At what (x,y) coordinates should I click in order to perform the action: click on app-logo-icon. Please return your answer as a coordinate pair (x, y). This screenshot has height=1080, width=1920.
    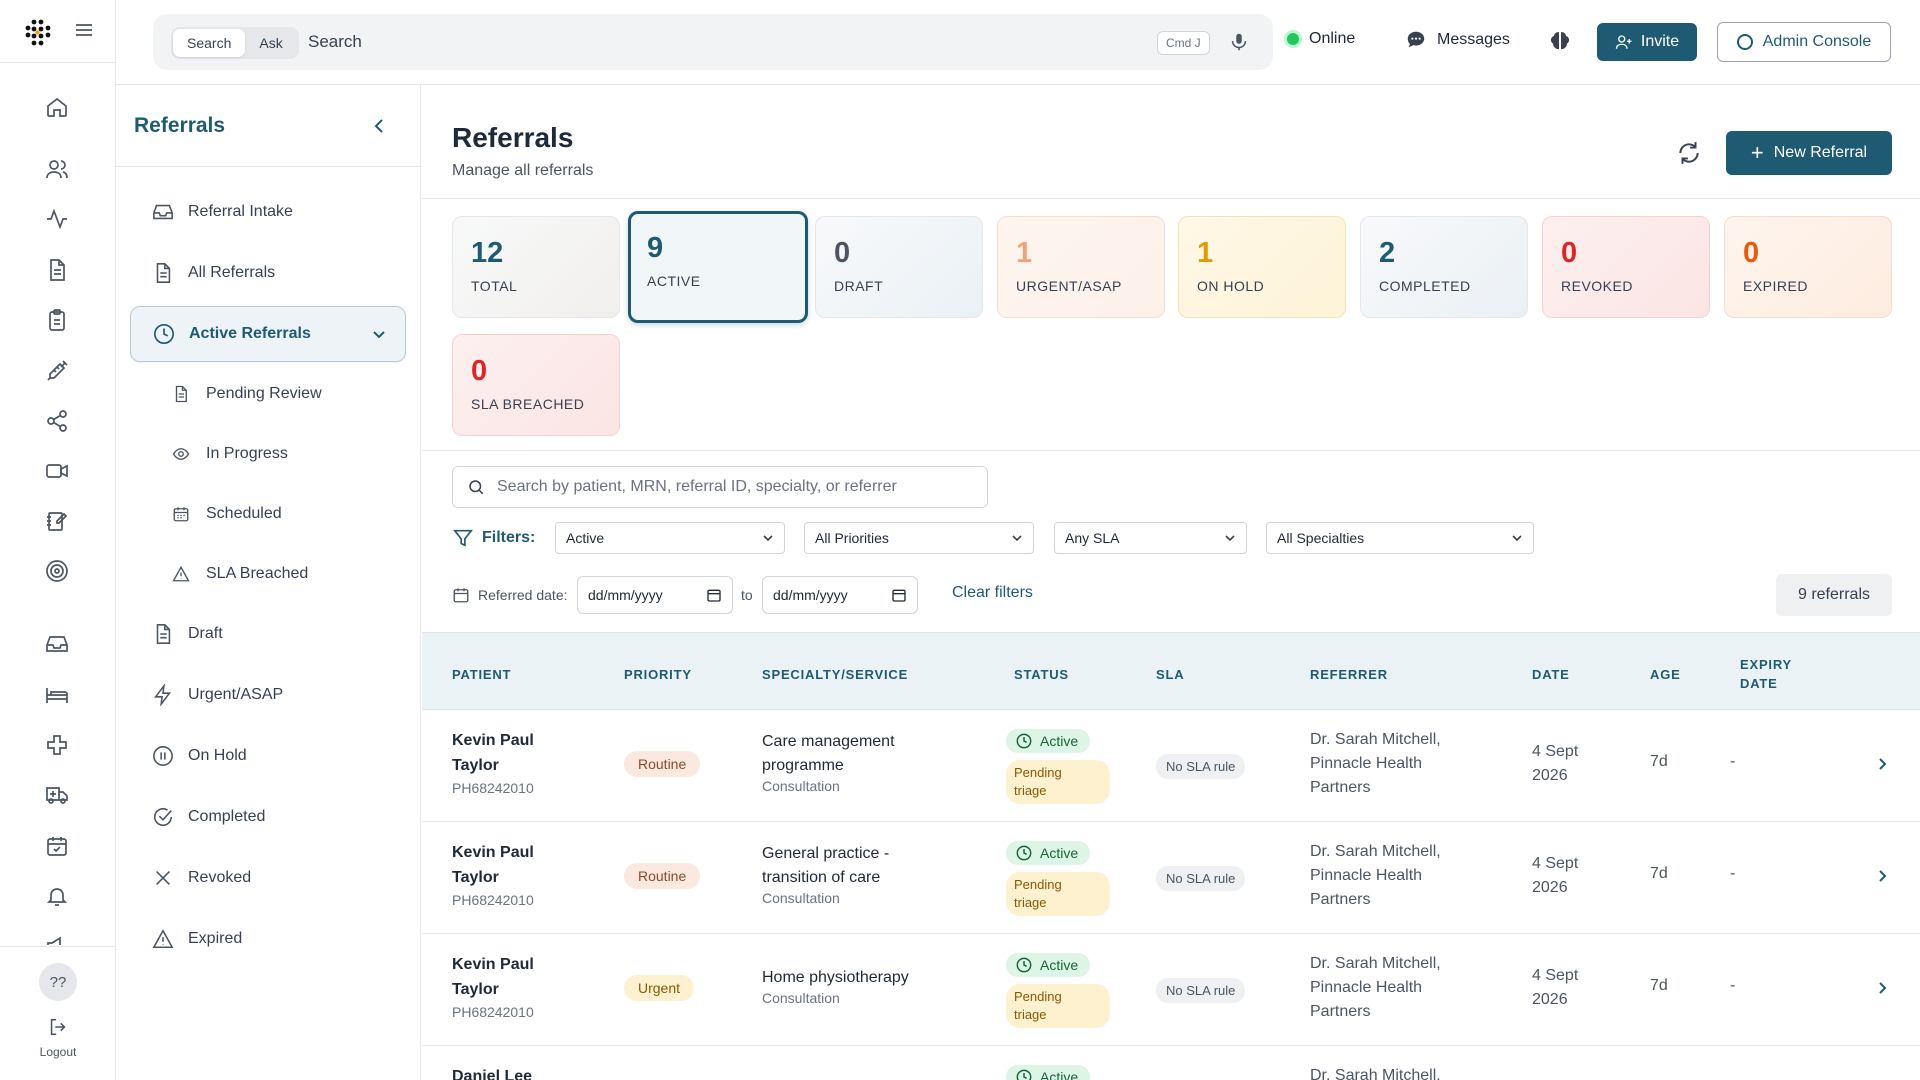
    Looking at the image, I should click on (38, 32).